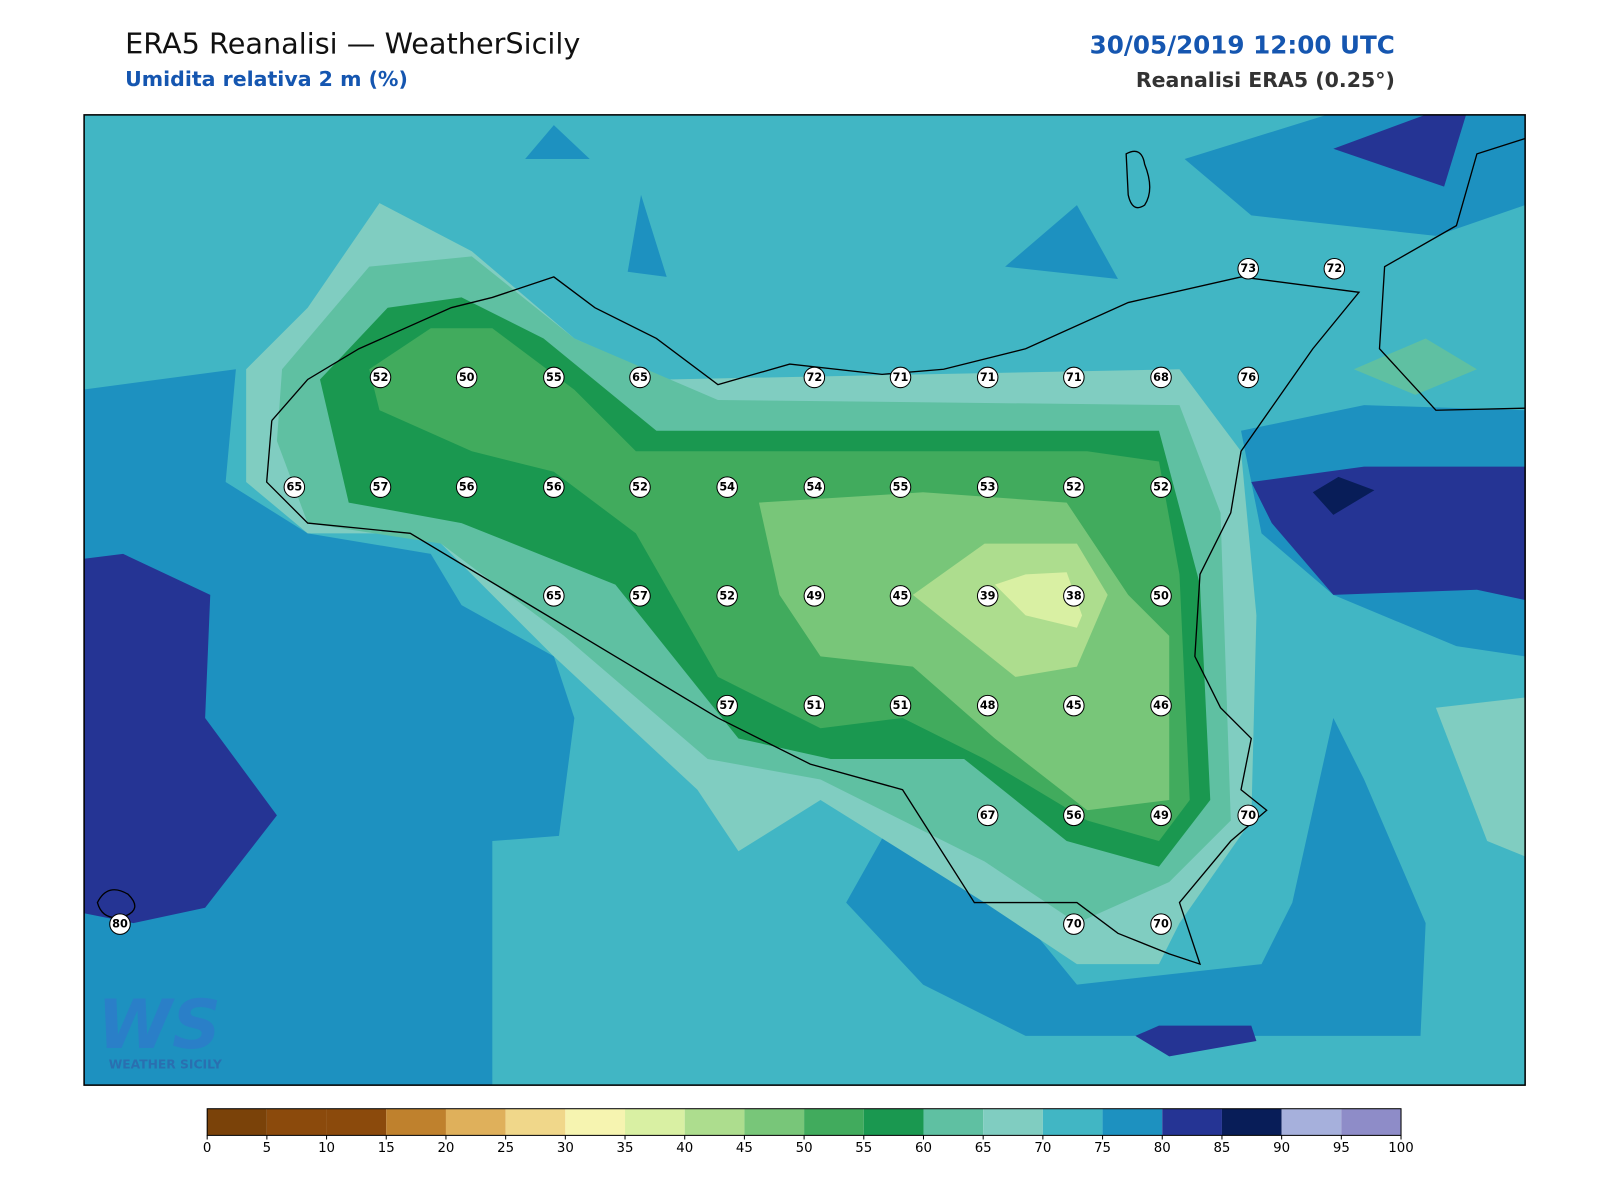  I want to click on colorbar-tick-label: 95, so click(1341, 1148).